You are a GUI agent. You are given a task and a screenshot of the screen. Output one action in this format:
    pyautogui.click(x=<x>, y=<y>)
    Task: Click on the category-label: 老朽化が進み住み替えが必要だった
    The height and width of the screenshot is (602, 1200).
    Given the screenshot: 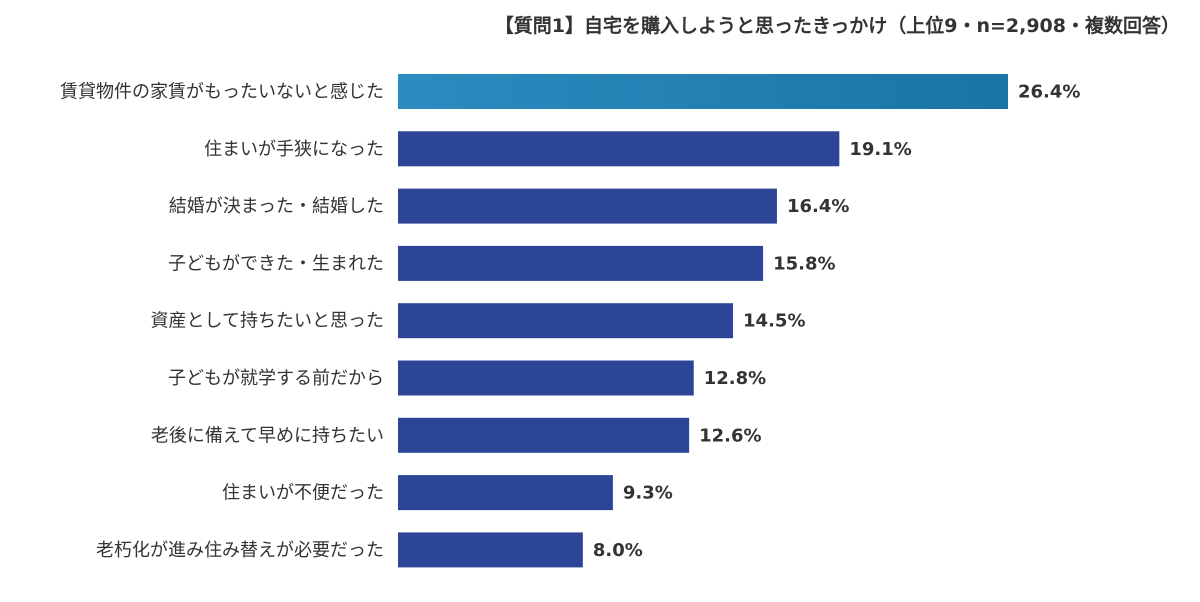 What is the action you would take?
    pyautogui.click(x=240, y=550)
    